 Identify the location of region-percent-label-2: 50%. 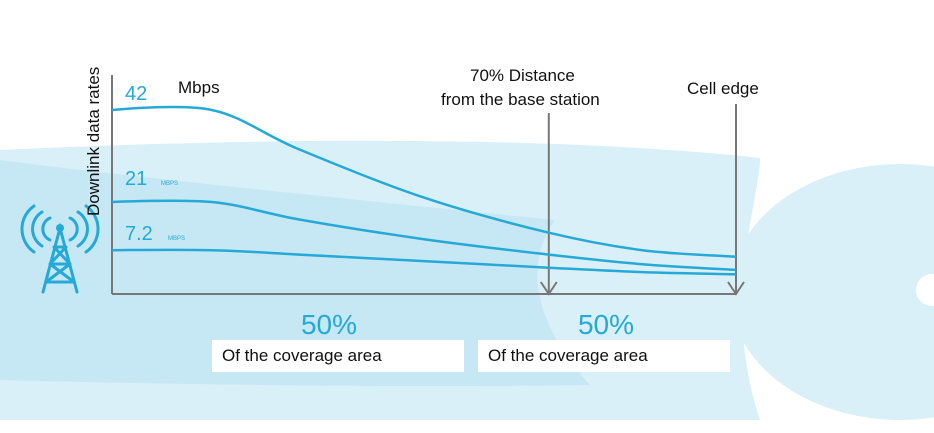
(606, 324).